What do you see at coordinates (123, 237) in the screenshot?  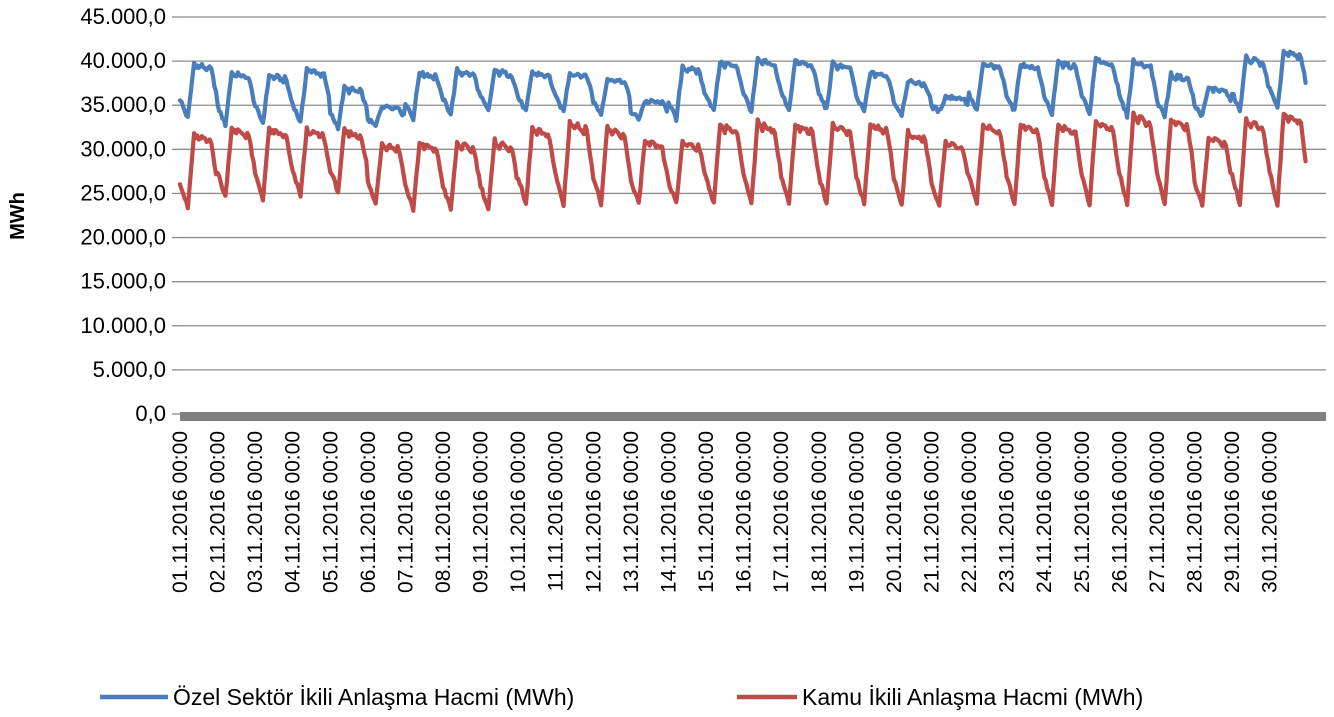 I see `y-tick-label: 20.000,0` at bounding box center [123, 237].